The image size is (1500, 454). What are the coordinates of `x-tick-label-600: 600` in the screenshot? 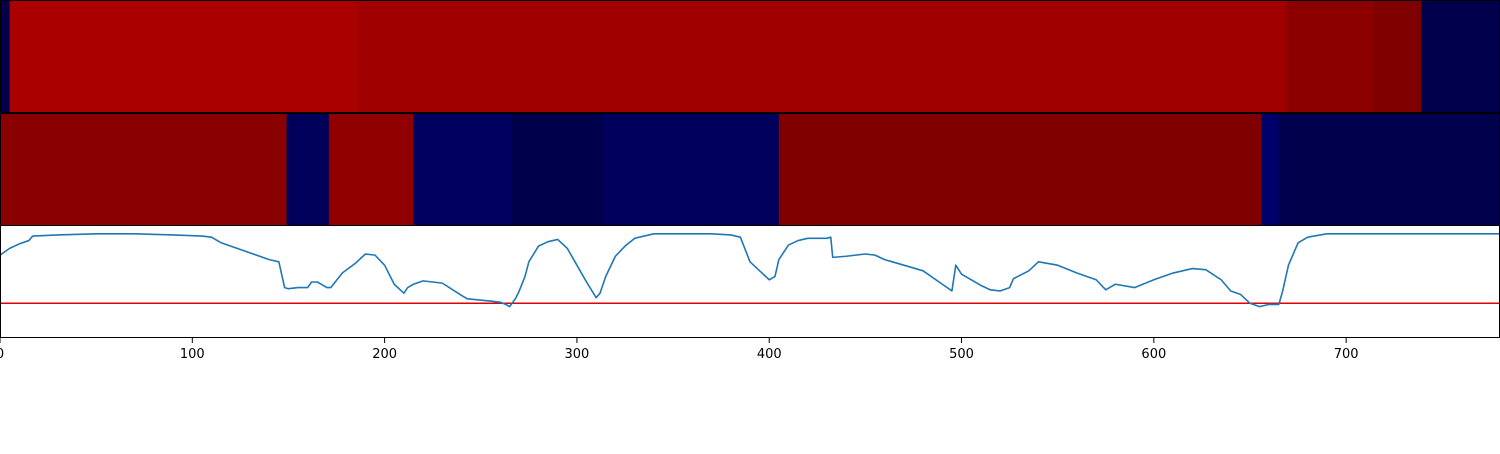 It's located at (1153, 354).